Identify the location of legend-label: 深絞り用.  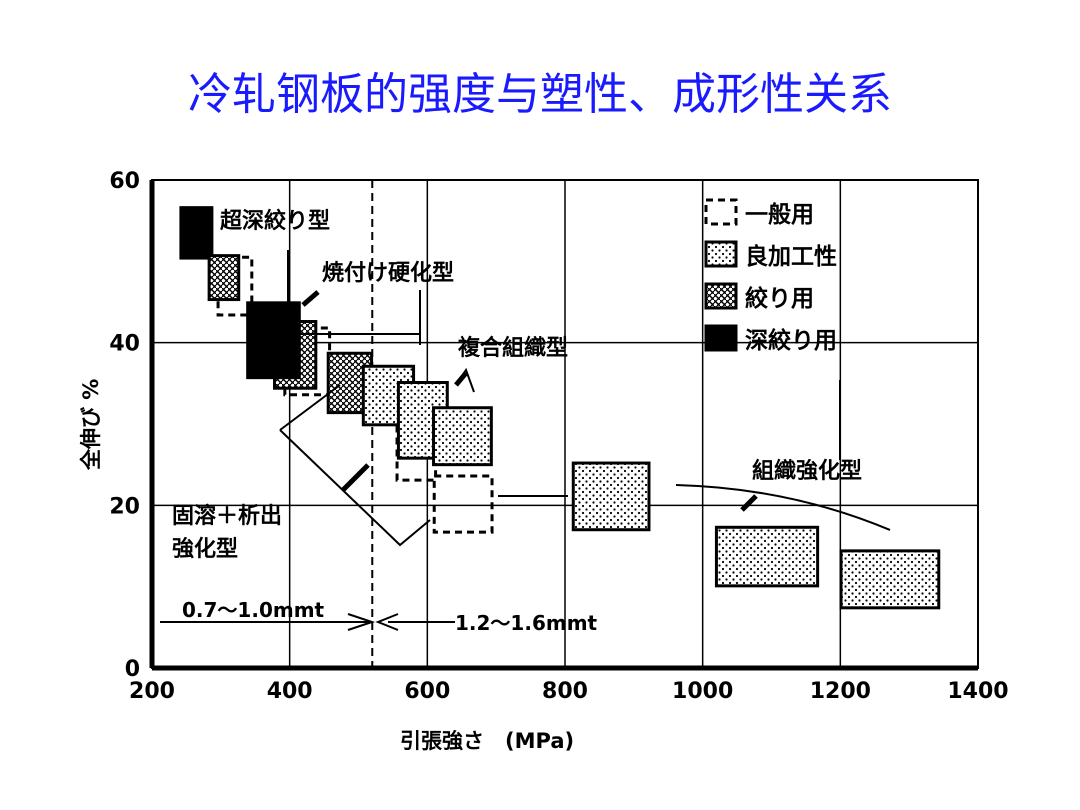
(791, 340).